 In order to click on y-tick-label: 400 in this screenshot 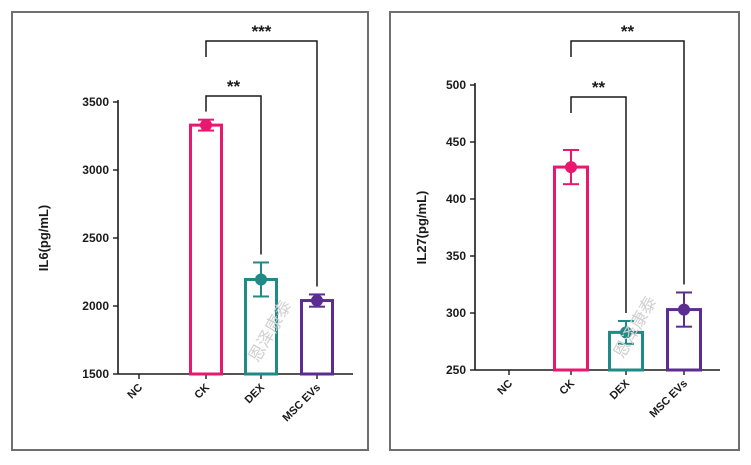, I will do `click(456, 199)`.